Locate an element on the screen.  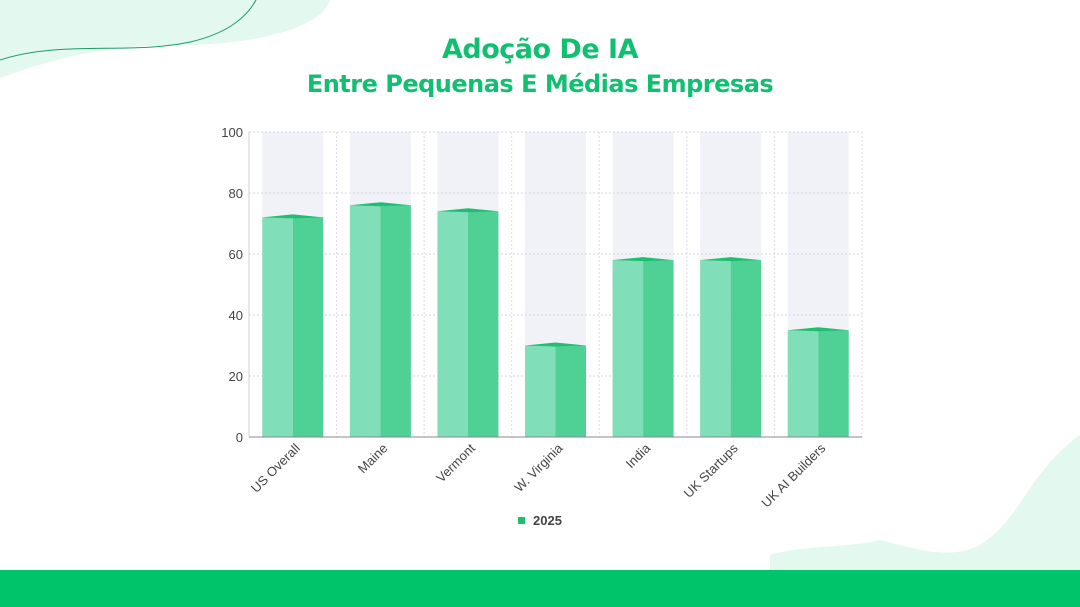
x-tick-label: UK AI Builders is located at coordinates (793, 475).